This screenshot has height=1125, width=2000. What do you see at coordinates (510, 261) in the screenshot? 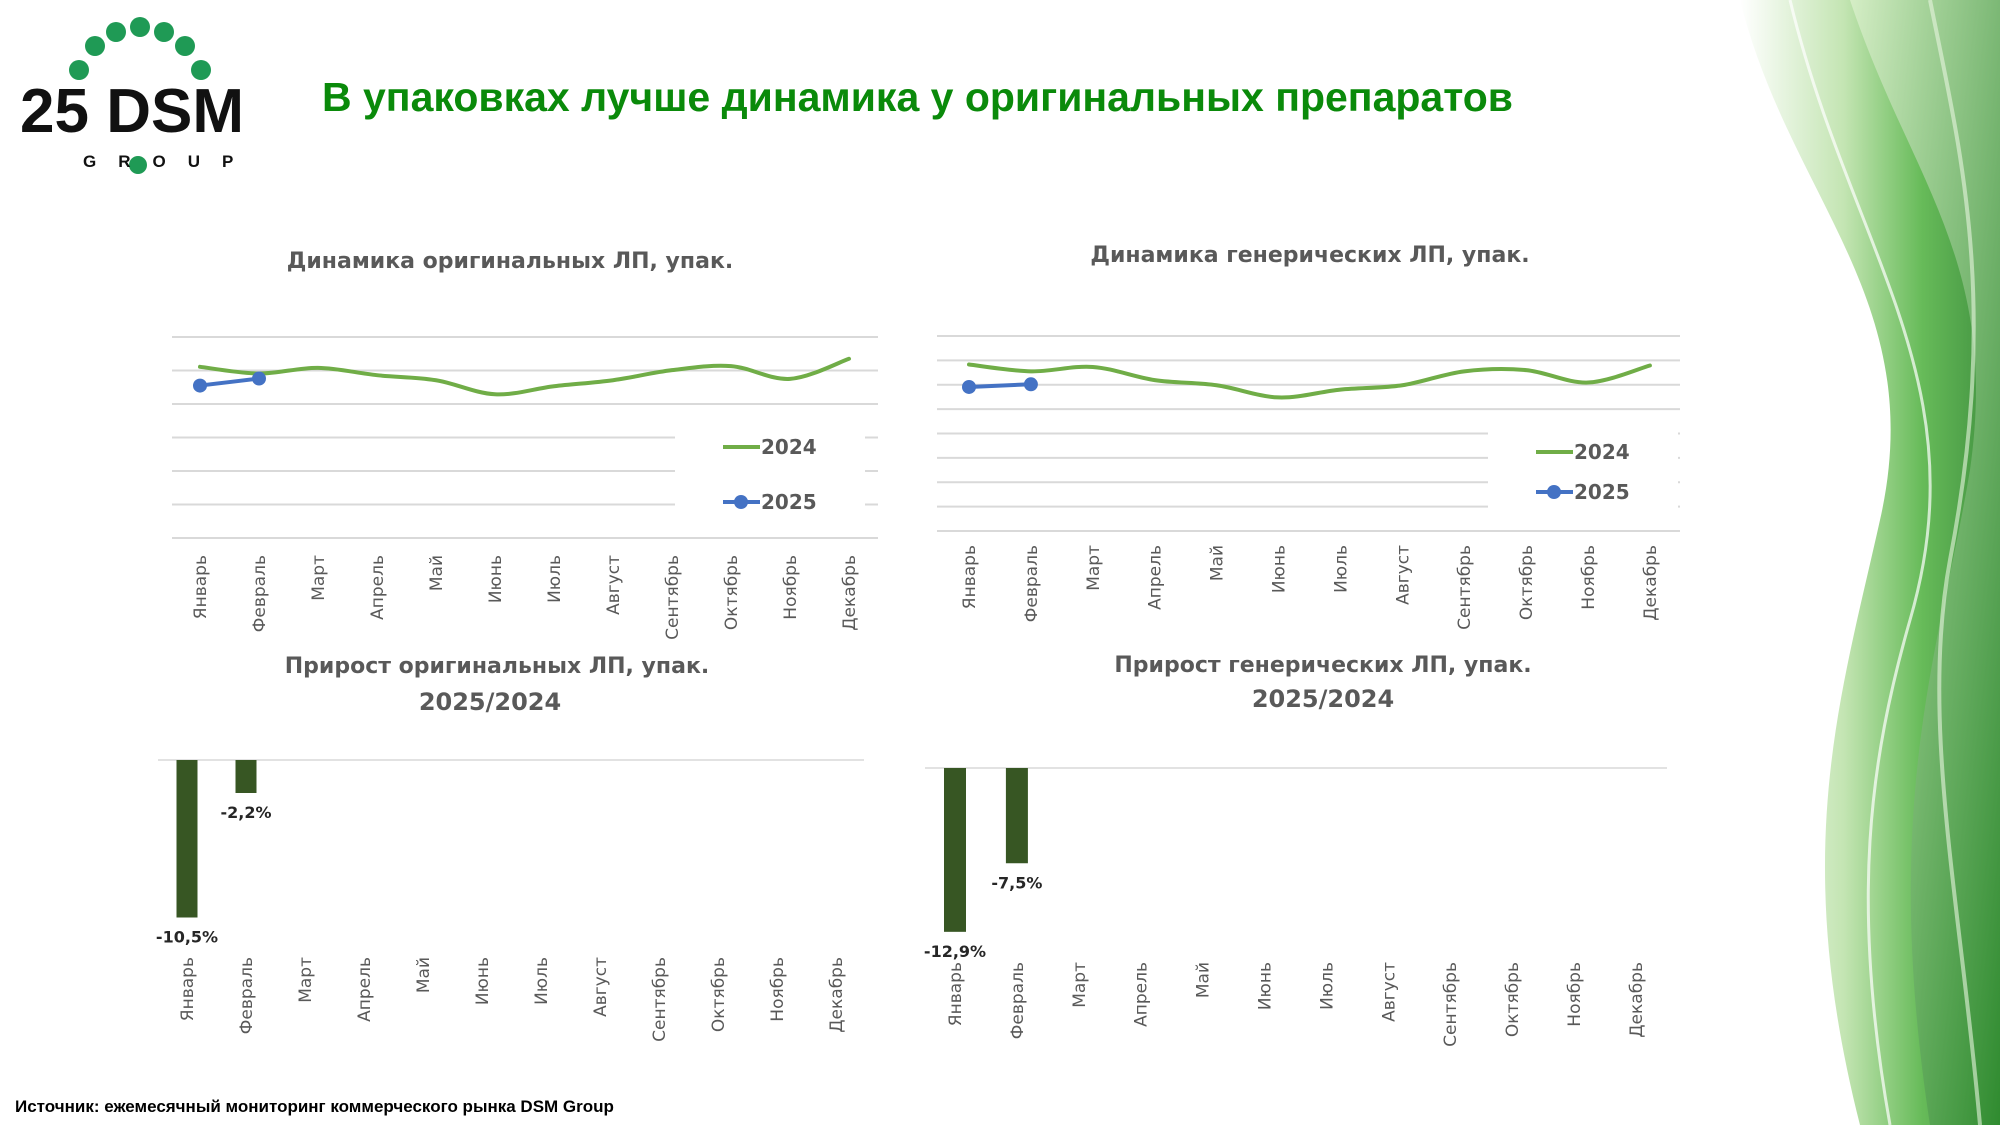
I see `chart-title: Динамика оригинальных ЛП, упак.` at bounding box center [510, 261].